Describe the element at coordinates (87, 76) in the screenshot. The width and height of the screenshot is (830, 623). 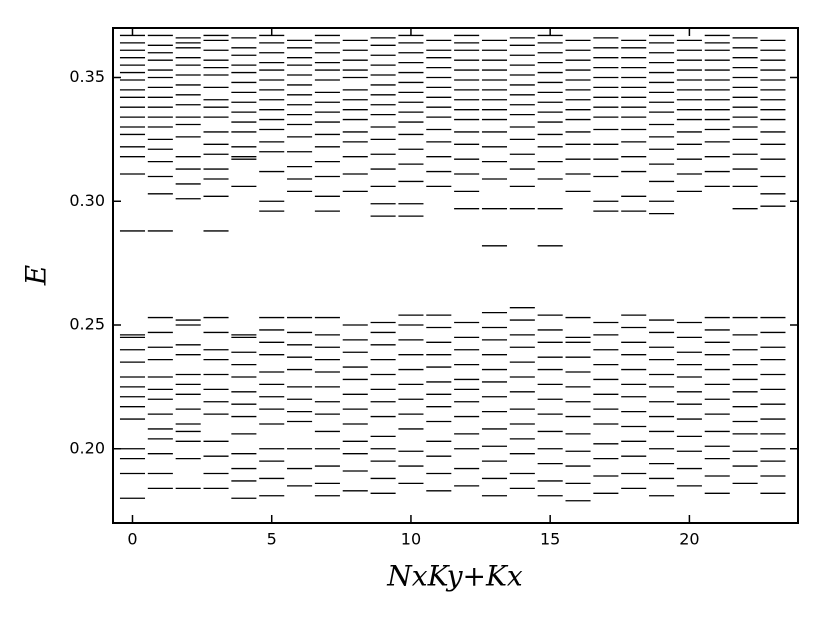
I see `y-tick-label: 0.35` at that location.